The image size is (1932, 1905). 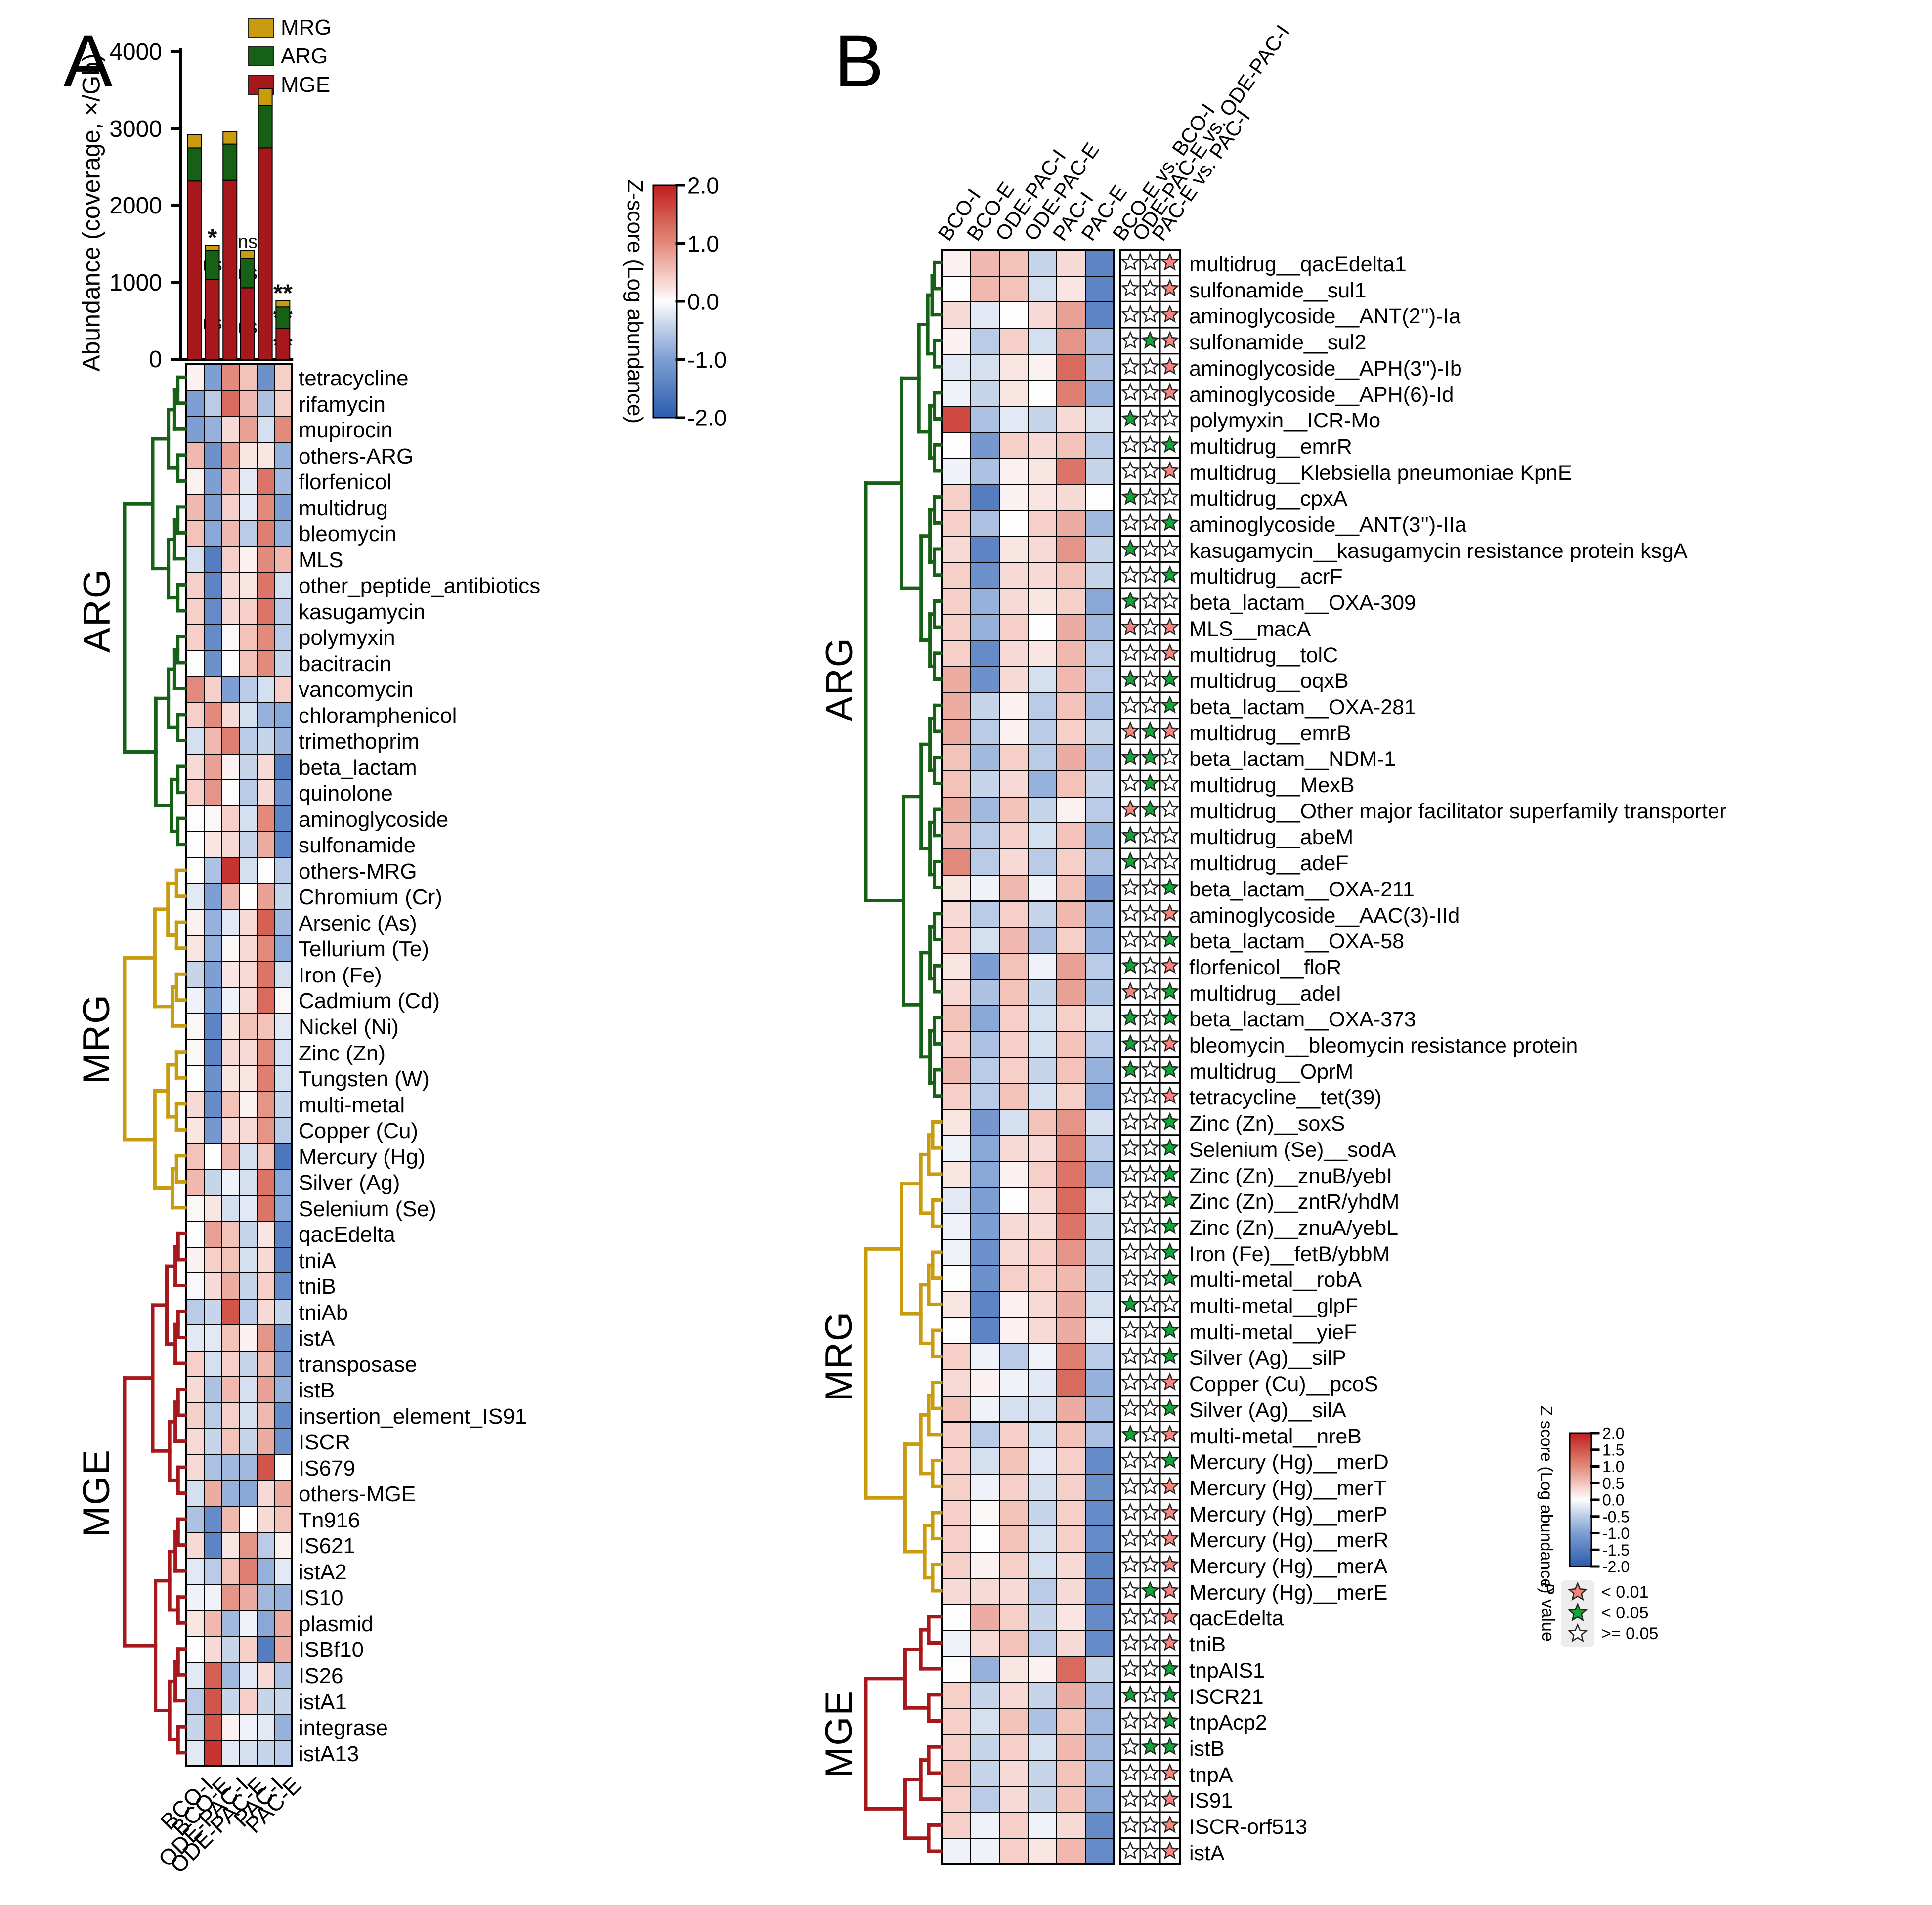 I want to click on heatmap-b-row-label: aminoglycoside__AAC(3)-IId, so click(x=1324, y=915).